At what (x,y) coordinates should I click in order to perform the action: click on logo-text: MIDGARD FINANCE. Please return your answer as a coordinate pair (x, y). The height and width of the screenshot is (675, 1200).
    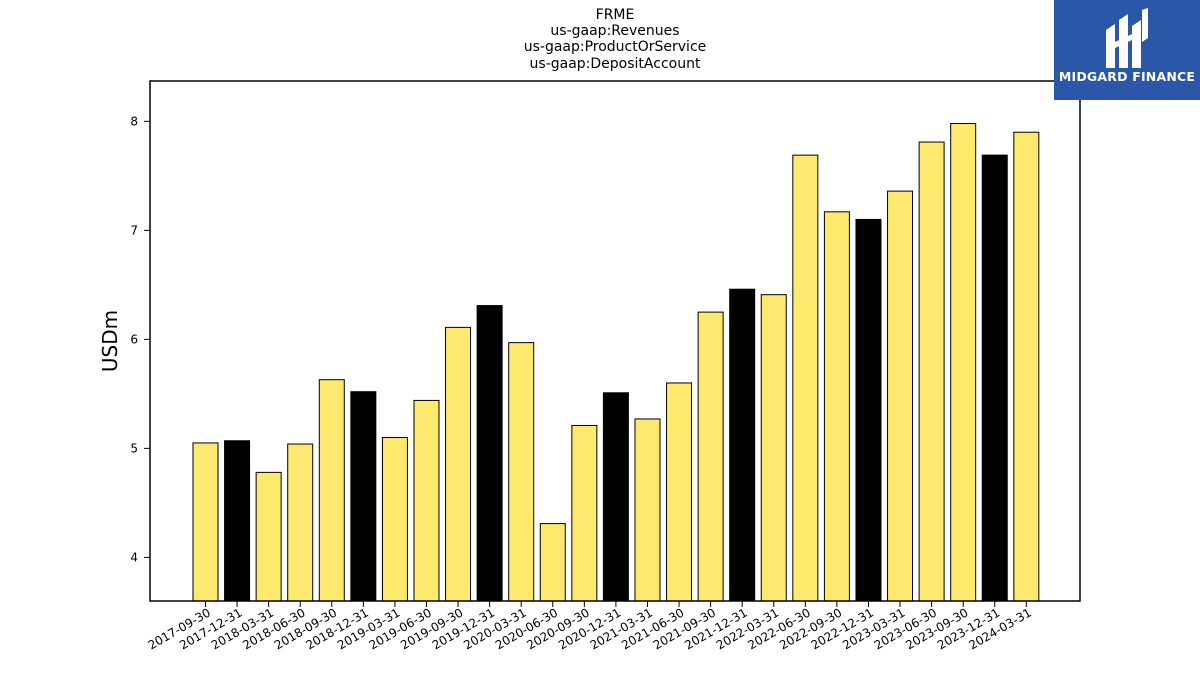
    Looking at the image, I should click on (1127, 76).